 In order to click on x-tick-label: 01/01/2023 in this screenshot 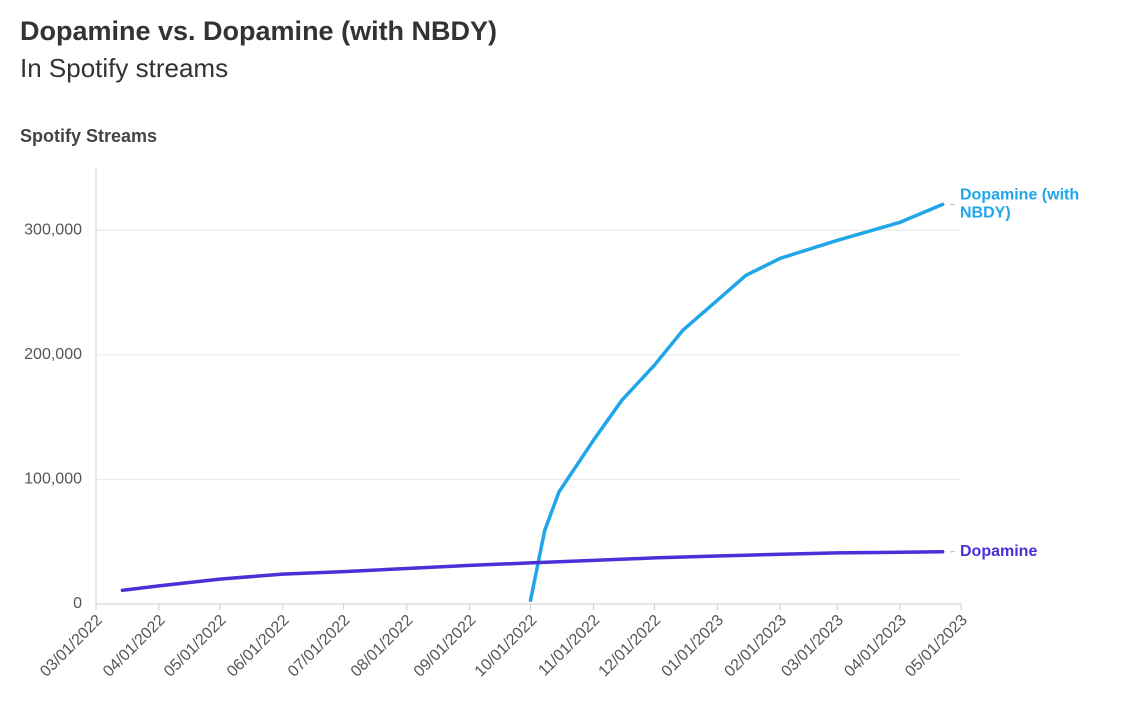, I will do `click(693, 646)`.